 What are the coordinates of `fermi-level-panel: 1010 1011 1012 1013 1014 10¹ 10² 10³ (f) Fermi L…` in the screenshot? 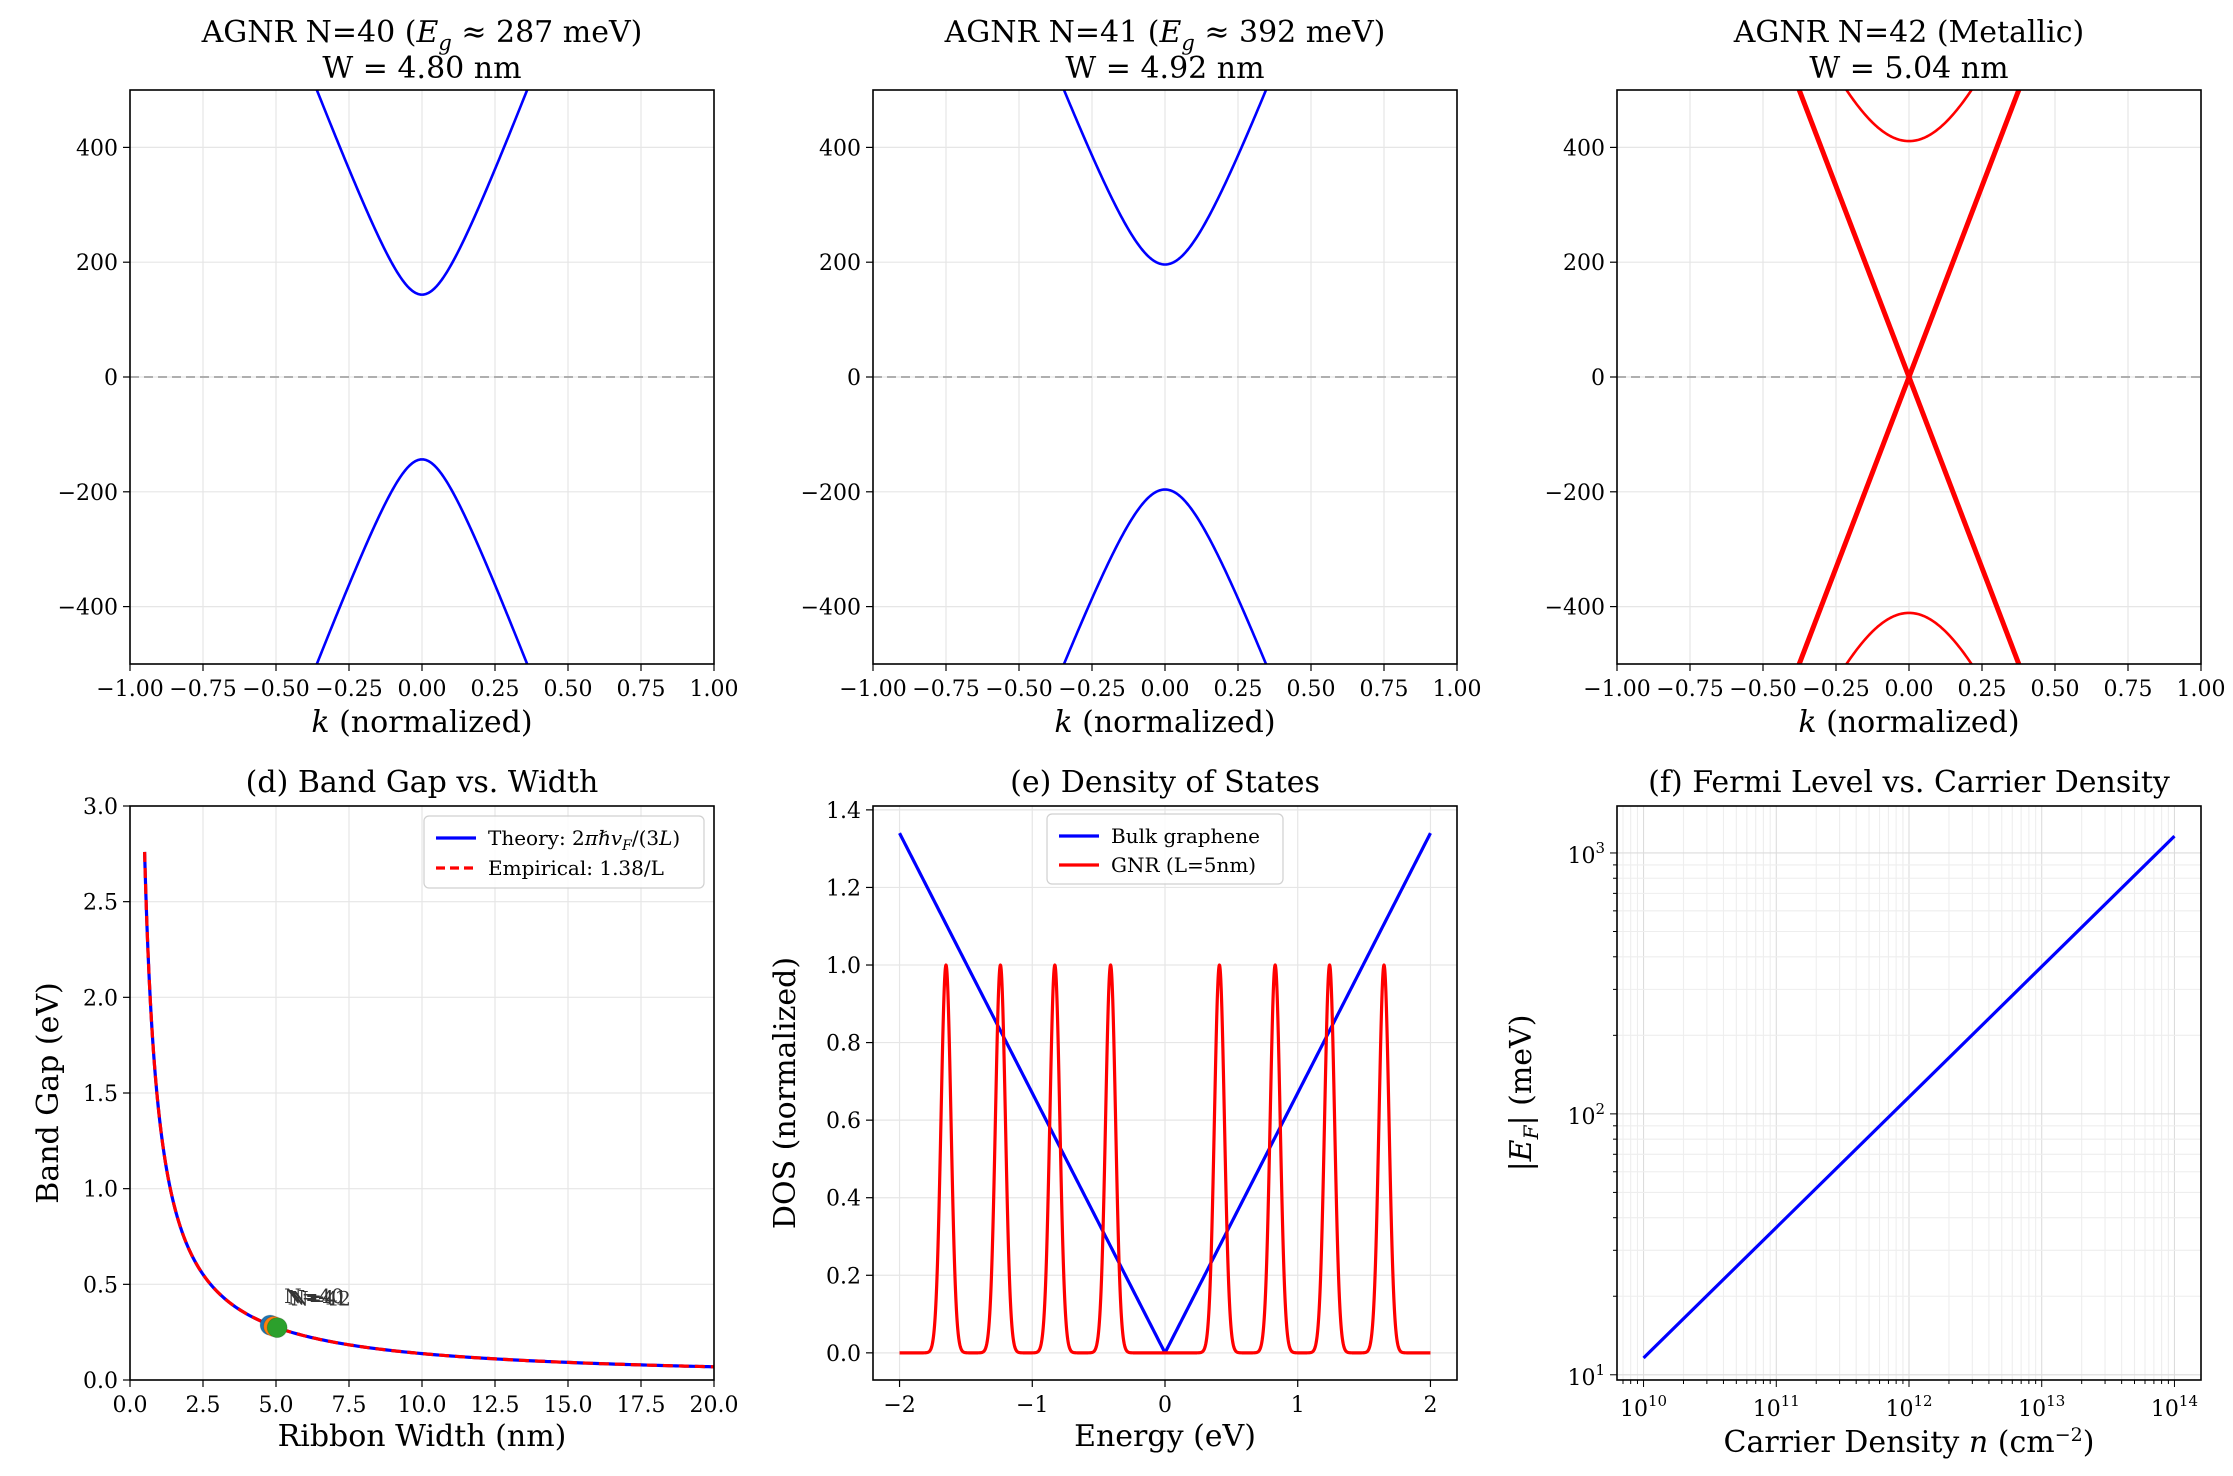 It's located at (1853, 1112).